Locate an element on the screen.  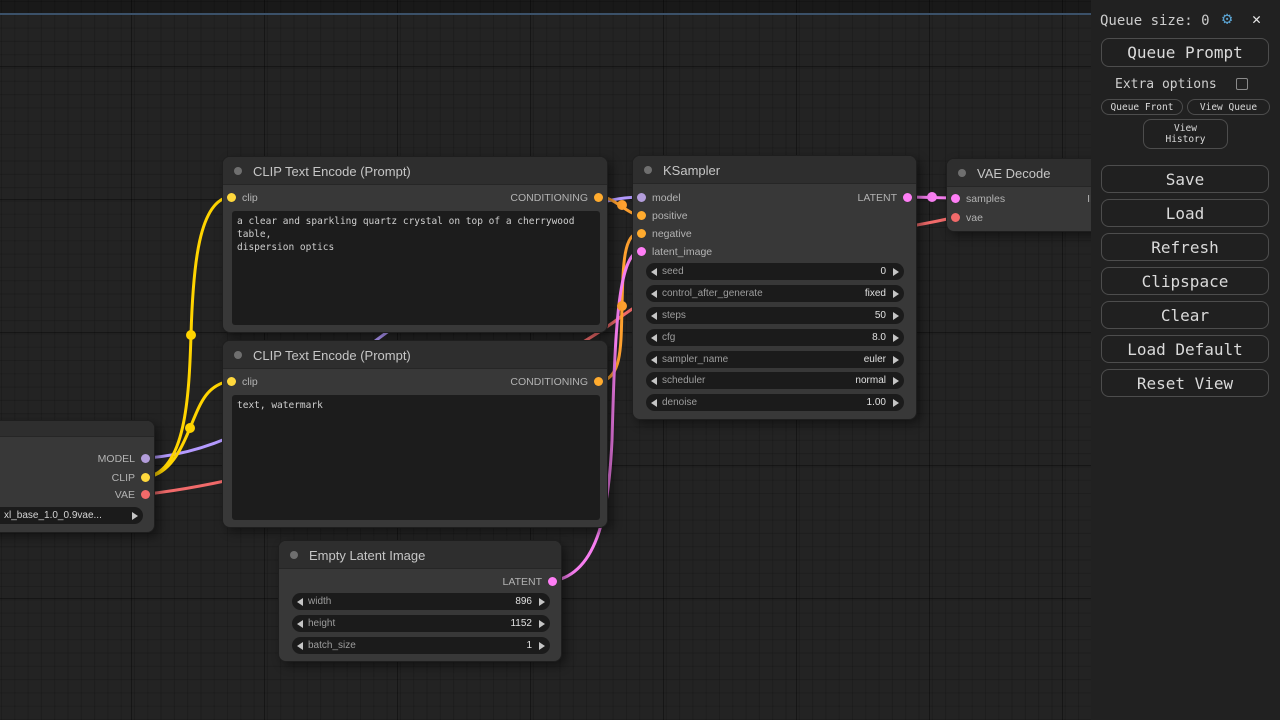
widget-value: 1 is located at coordinates (529, 645).